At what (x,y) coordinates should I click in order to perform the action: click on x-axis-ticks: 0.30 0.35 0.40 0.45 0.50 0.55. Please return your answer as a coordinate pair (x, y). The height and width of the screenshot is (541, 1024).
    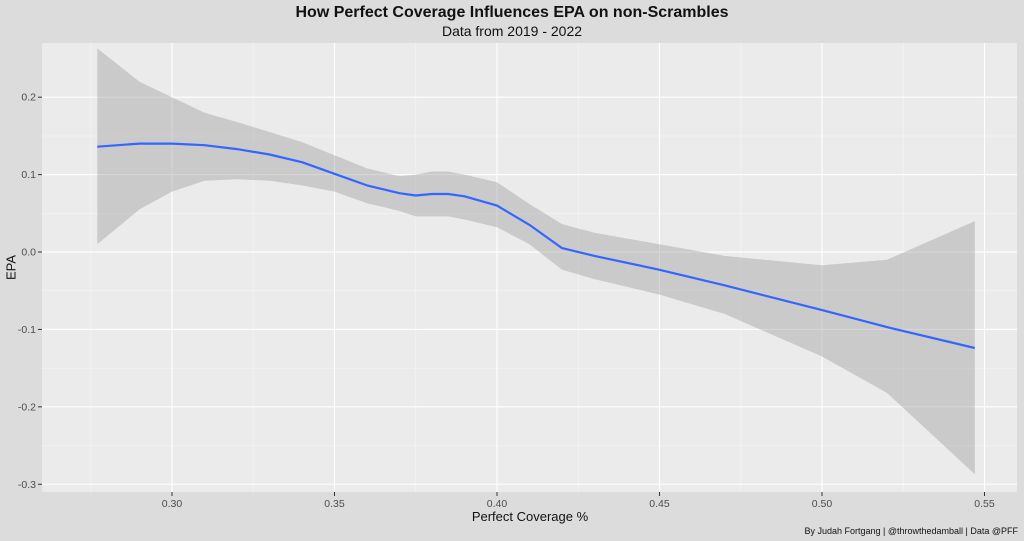
    Looking at the image, I should click on (578, 501).